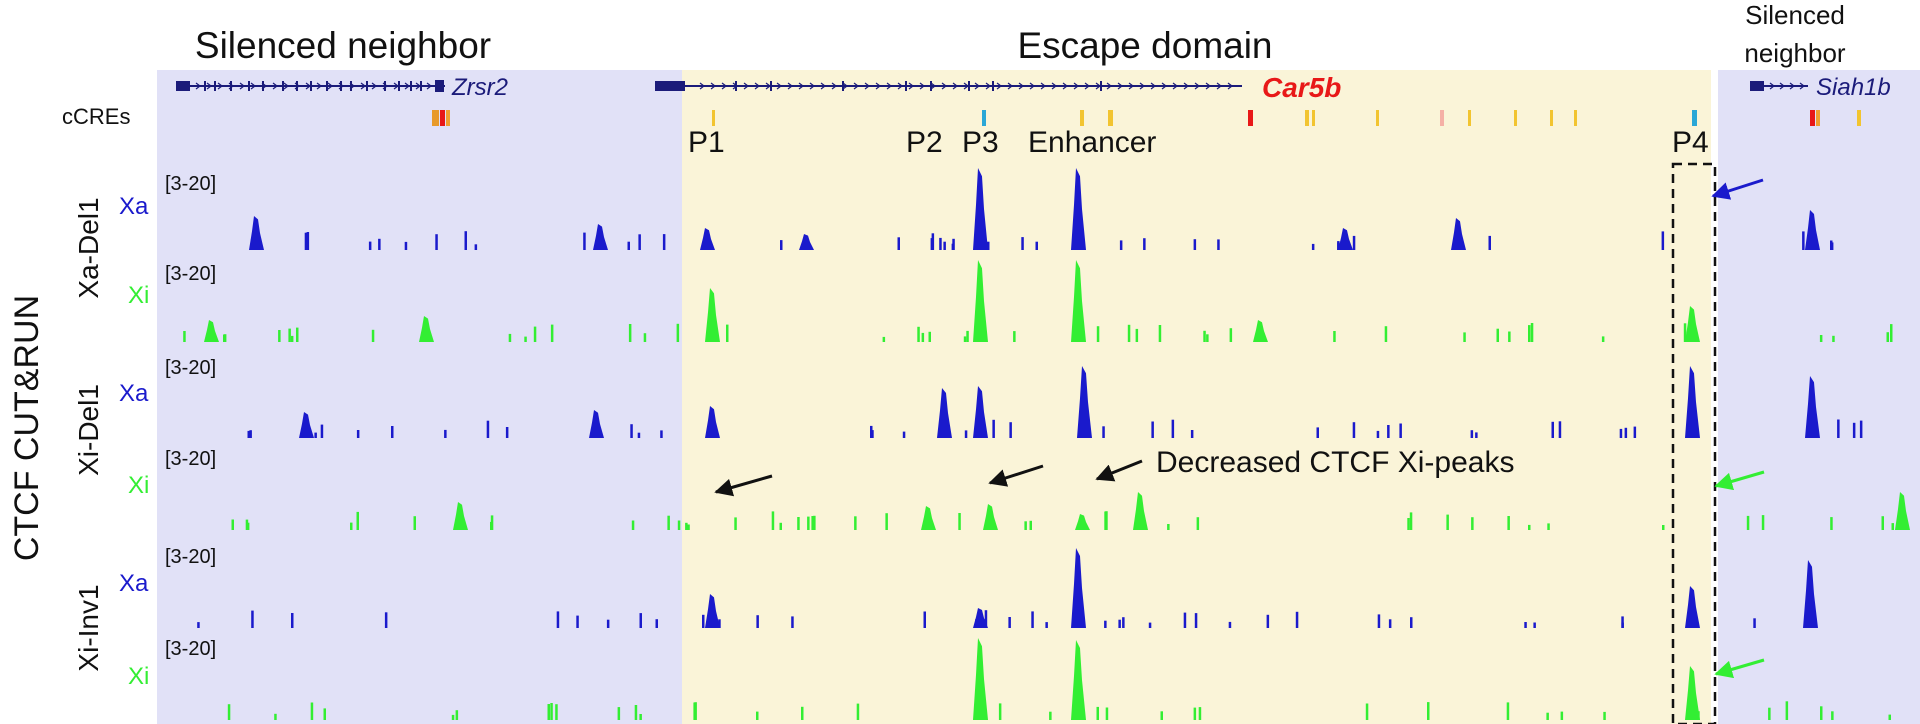 Image resolution: width=1920 pixels, height=724 pixels. I want to click on ccre-row-label: cCREs, so click(96, 116).